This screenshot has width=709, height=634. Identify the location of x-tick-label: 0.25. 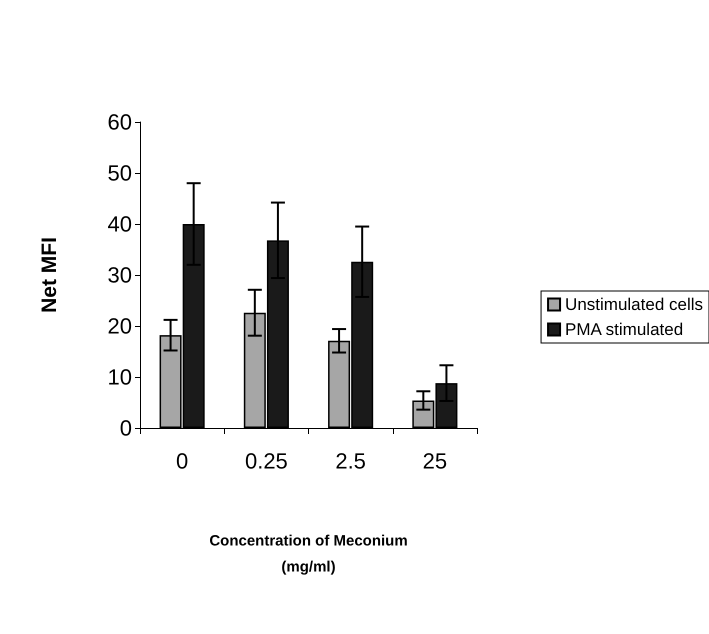
(266, 461).